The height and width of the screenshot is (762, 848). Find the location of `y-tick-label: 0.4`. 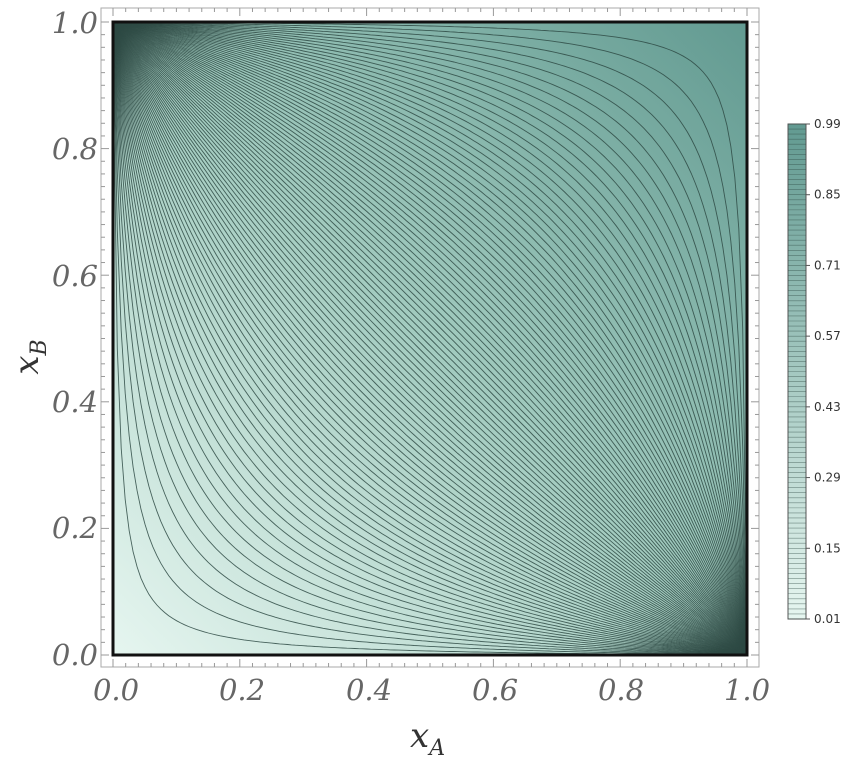

y-tick-label: 0.4 is located at coordinates (75, 402).